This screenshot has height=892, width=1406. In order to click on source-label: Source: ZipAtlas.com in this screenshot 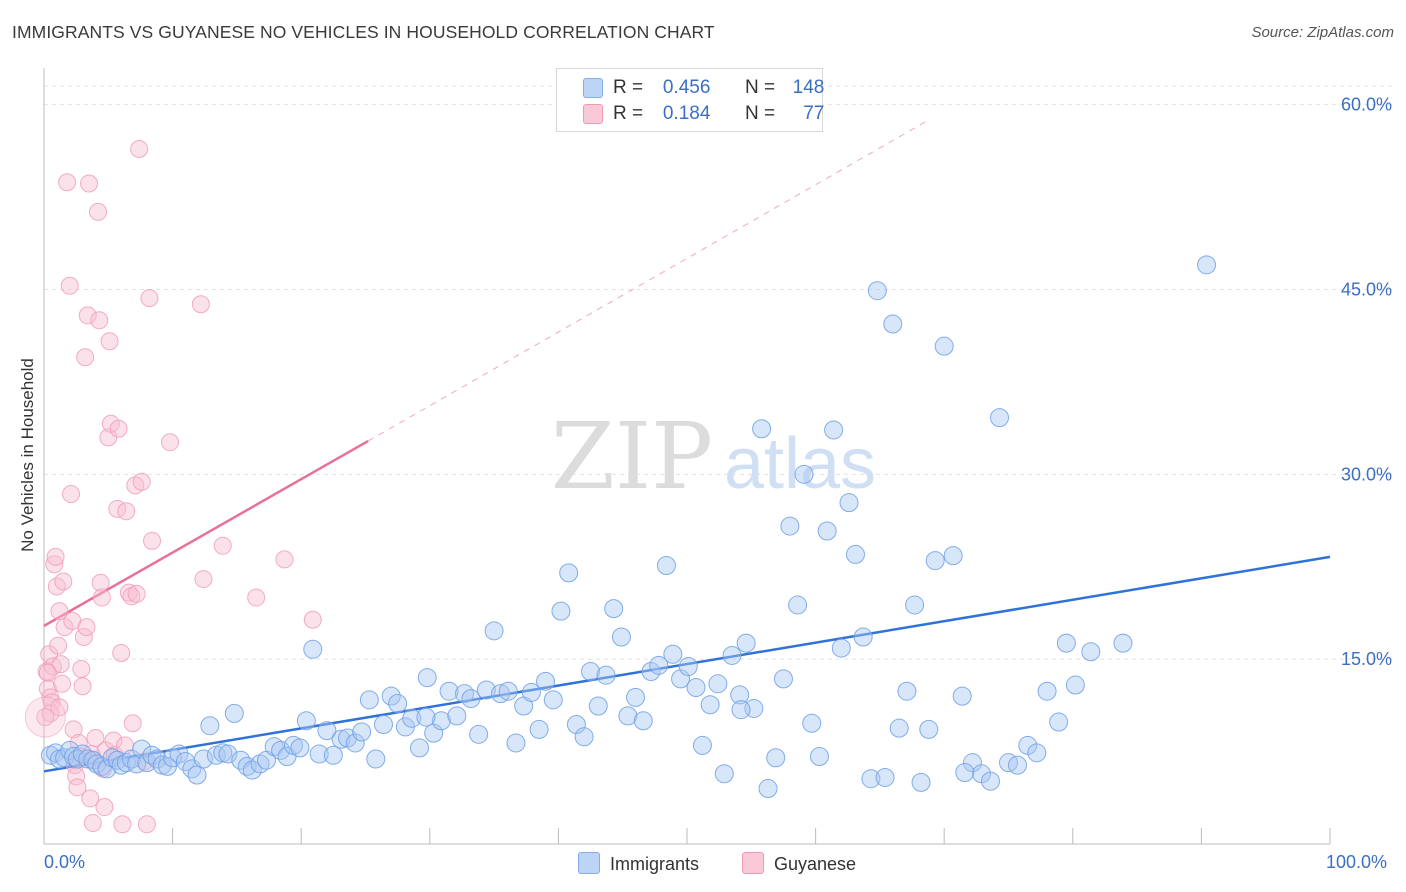, I will do `click(1322, 32)`.